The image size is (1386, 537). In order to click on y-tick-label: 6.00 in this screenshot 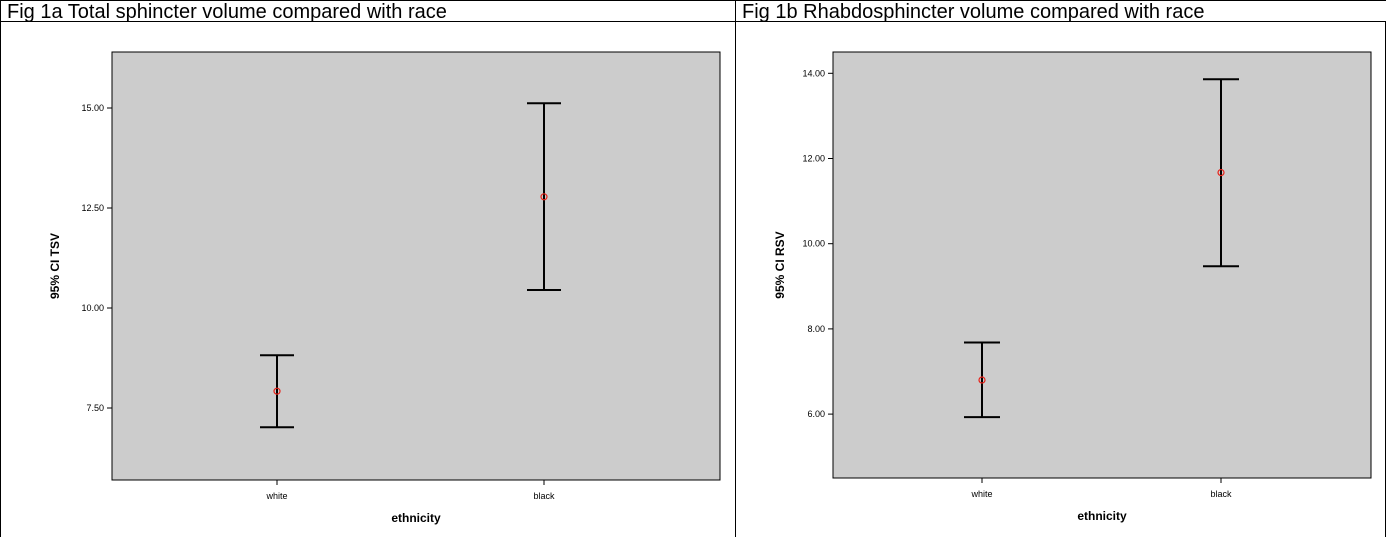, I will do `click(816, 414)`.